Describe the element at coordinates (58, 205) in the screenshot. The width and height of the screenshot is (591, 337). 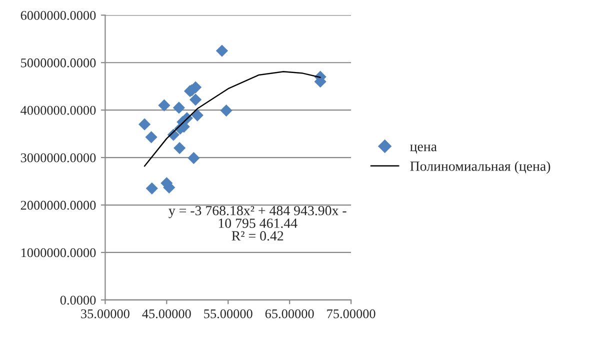
I see `y-tick-label: 2000000.0000` at that location.